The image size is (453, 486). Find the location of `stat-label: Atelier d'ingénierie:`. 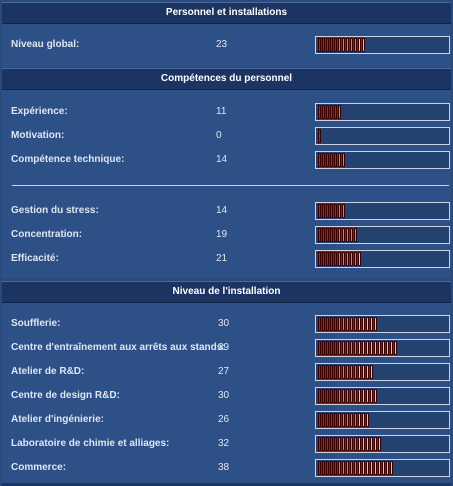

stat-label: Atelier d'ingénierie: is located at coordinates (57, 419).